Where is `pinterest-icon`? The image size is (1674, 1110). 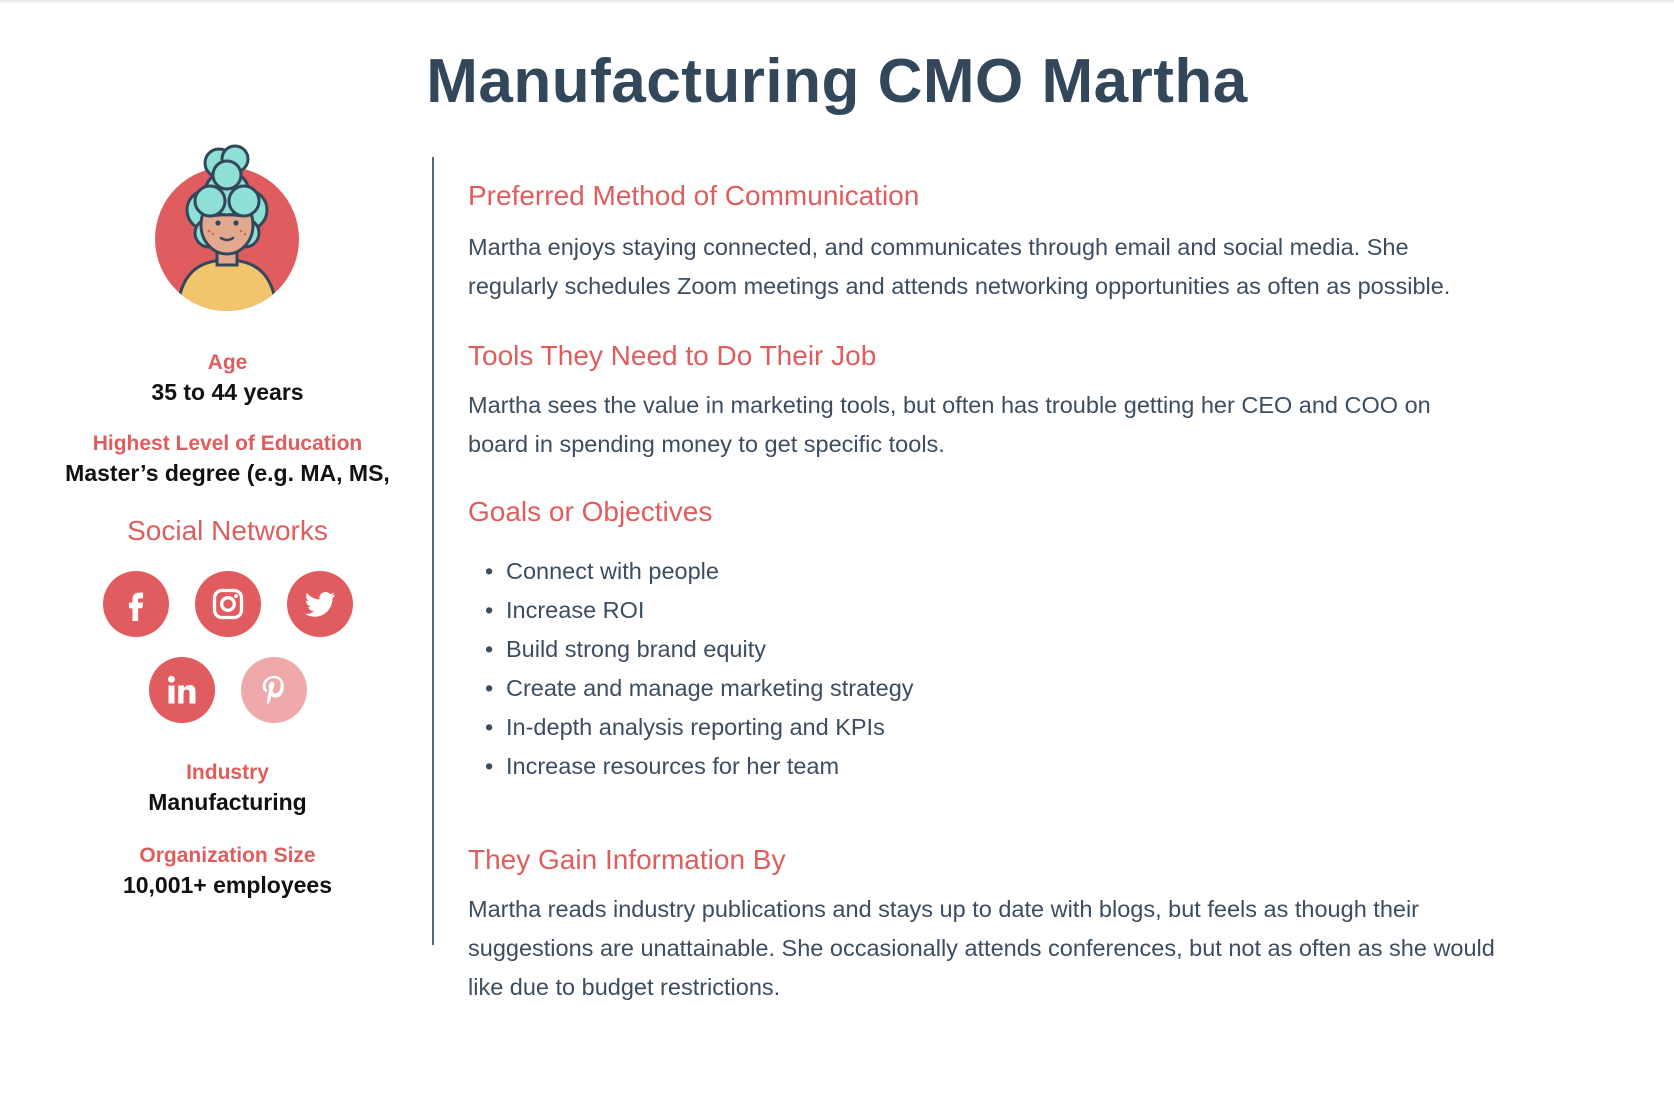
pinterest-icon is located at coordinates (273, 690).